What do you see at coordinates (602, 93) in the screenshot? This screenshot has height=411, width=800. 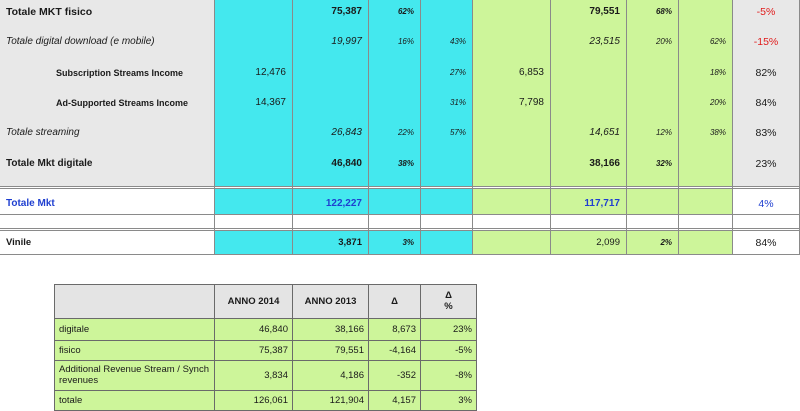 I see `year-2013-fill` at bounding box center [602, 93].